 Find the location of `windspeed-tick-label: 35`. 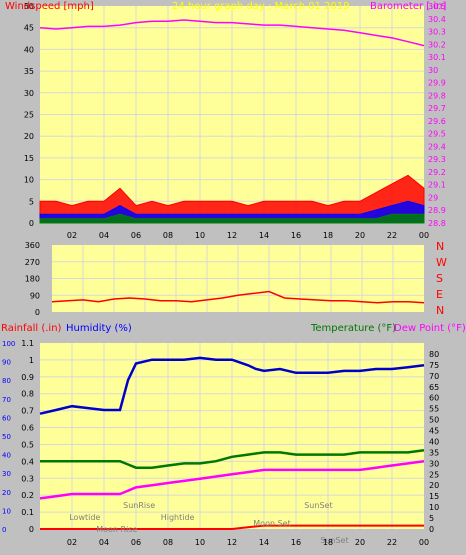

windspeed-tick-label: 35 is located at coordinates (29, 71).